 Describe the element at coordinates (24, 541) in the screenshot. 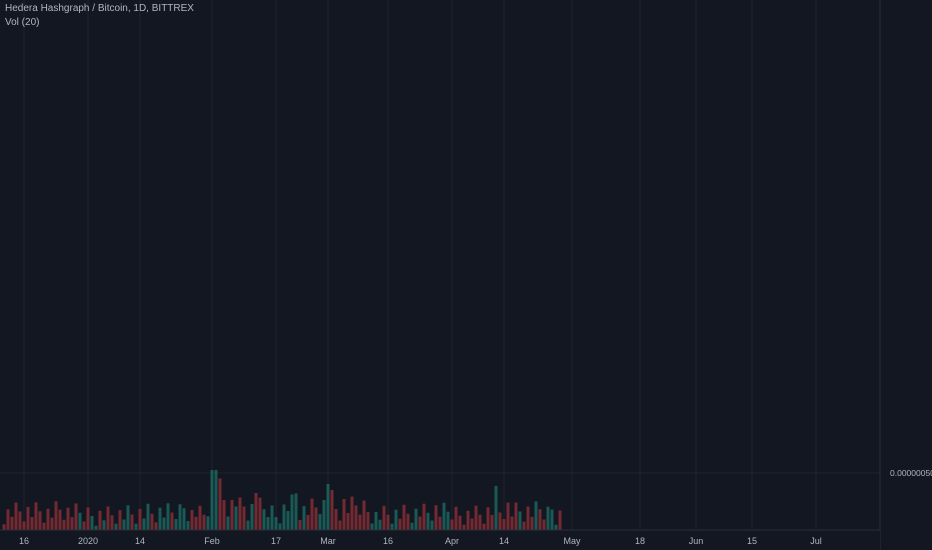

I see `time-tick-label: 16` at that location.